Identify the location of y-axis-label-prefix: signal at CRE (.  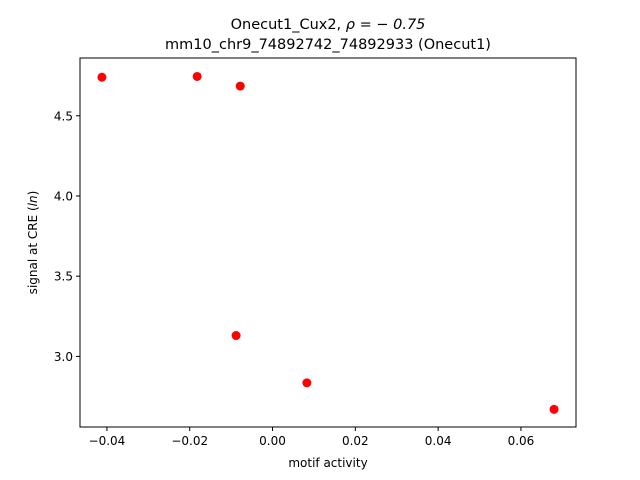
(33, 250).